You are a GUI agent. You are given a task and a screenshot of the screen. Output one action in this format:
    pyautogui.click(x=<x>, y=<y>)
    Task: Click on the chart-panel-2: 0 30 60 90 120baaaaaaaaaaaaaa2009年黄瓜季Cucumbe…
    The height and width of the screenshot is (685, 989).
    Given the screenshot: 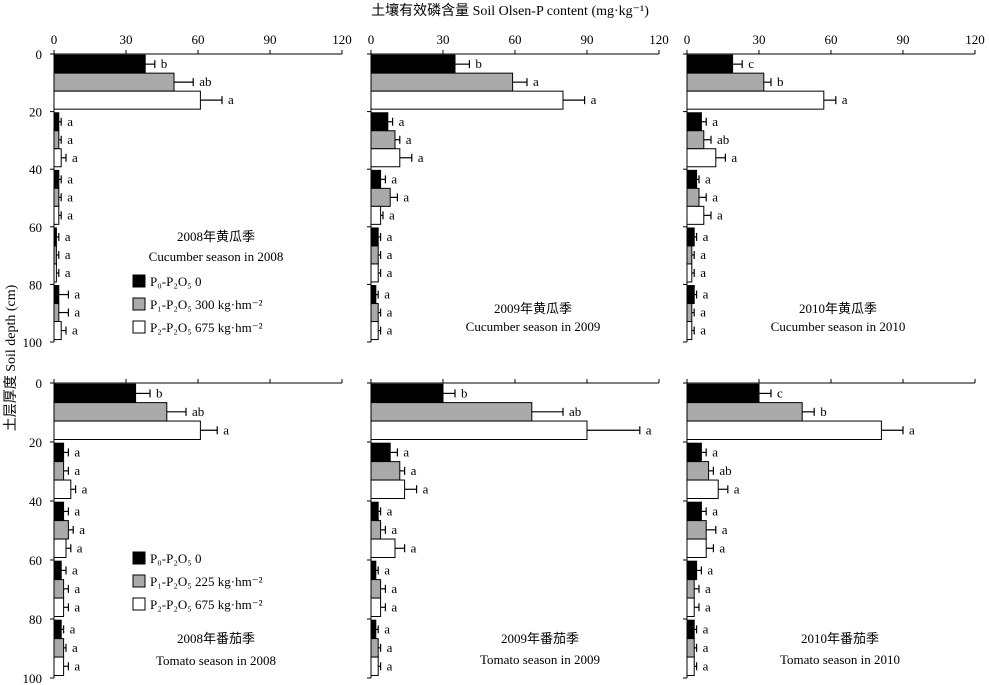 What is the action you would take?
    pyautogui.click(x=518, y=187)
    